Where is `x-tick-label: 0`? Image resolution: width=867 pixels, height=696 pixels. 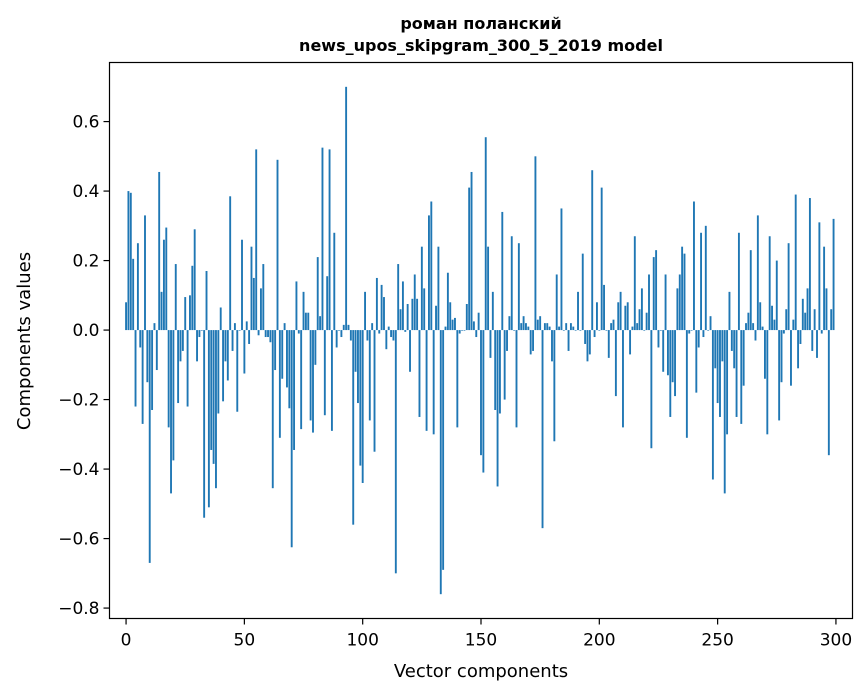
x-tick-label: 0 is located at coordinates (126, 641).